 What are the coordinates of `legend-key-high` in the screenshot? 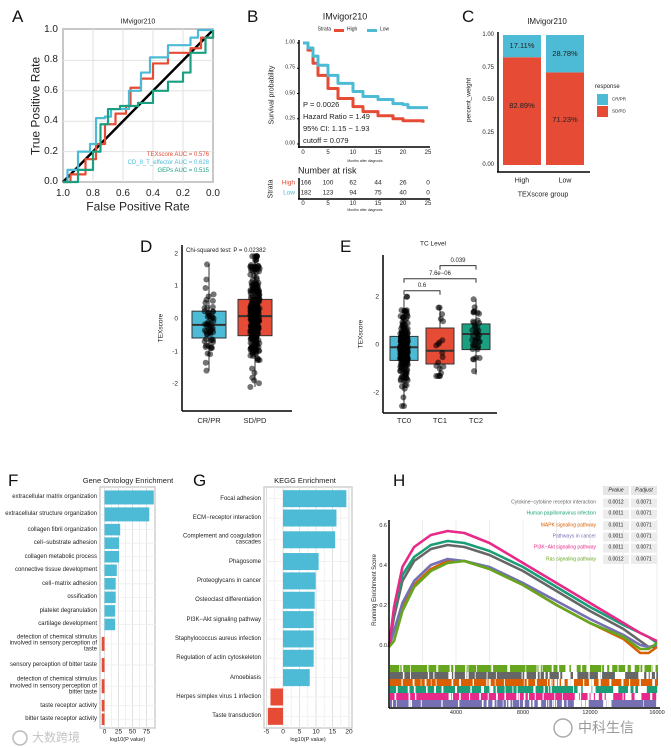 It's located at (339, 30).